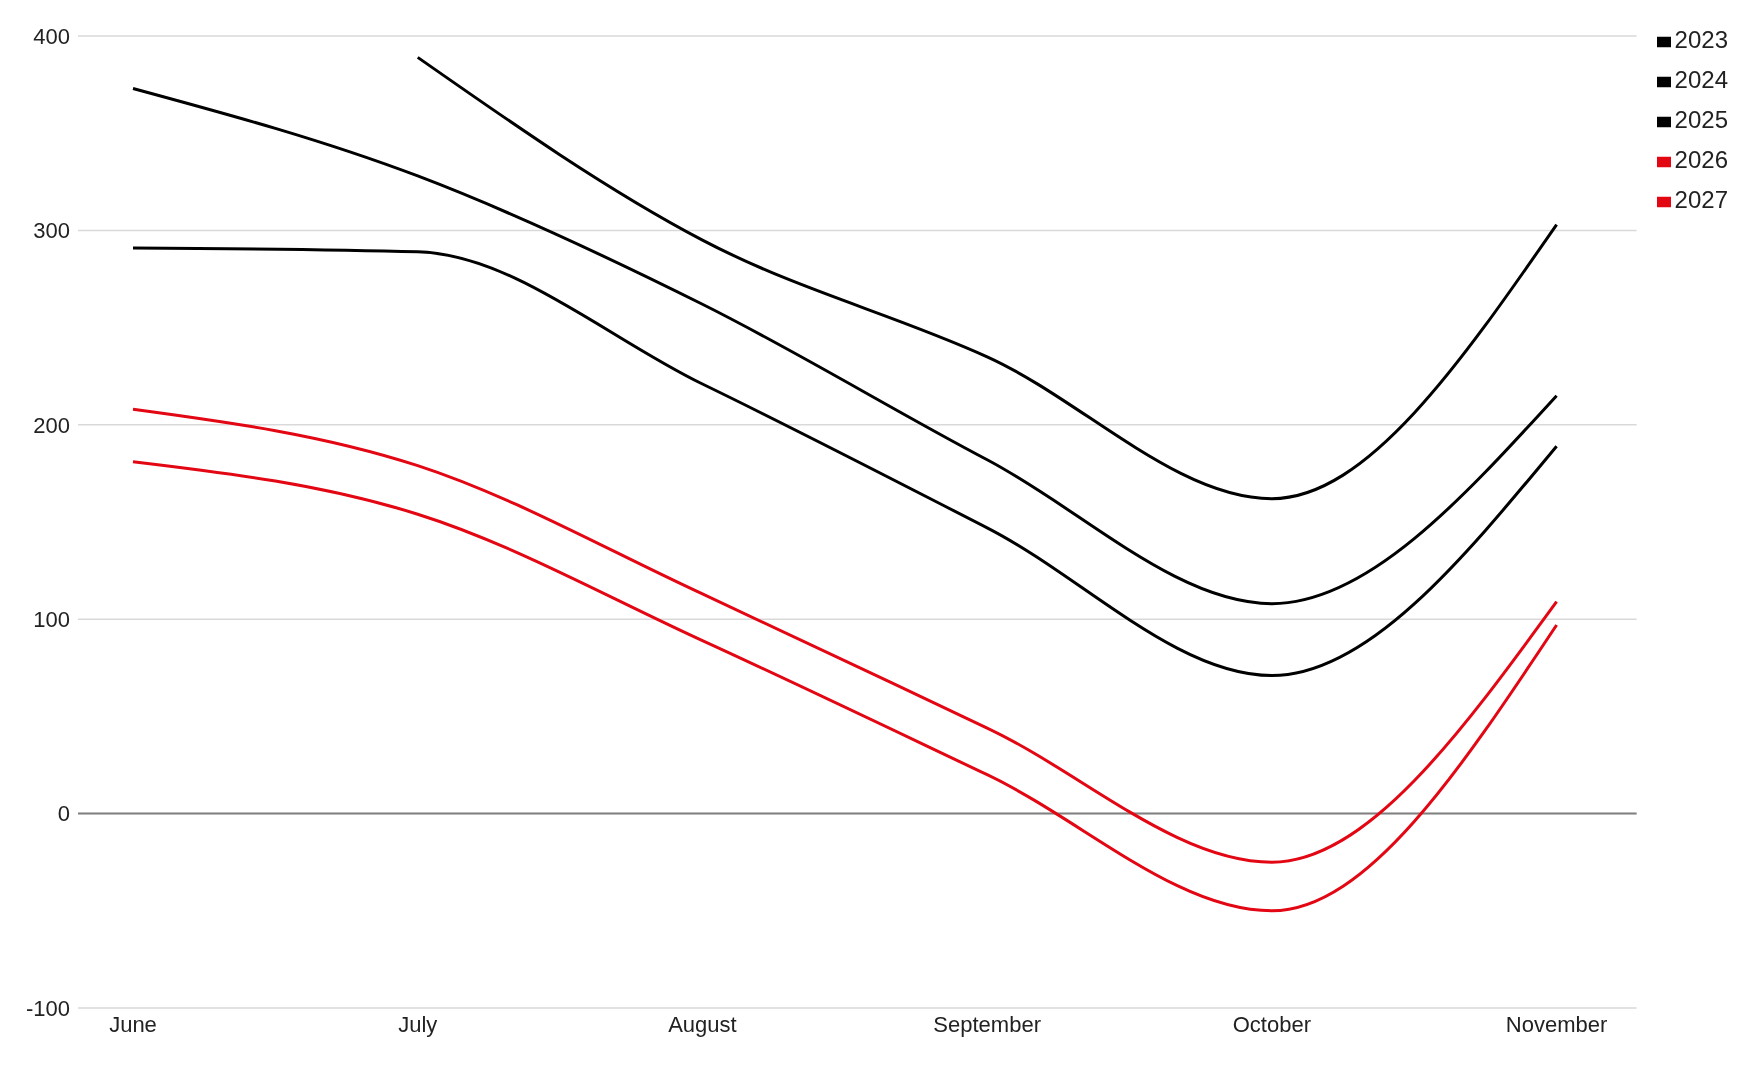 The height and width of the screenshot is (1073, 1746). Describe the element at coordinates (51, 36) in the screenshot. I see `y-tick-label: 400` at that location.